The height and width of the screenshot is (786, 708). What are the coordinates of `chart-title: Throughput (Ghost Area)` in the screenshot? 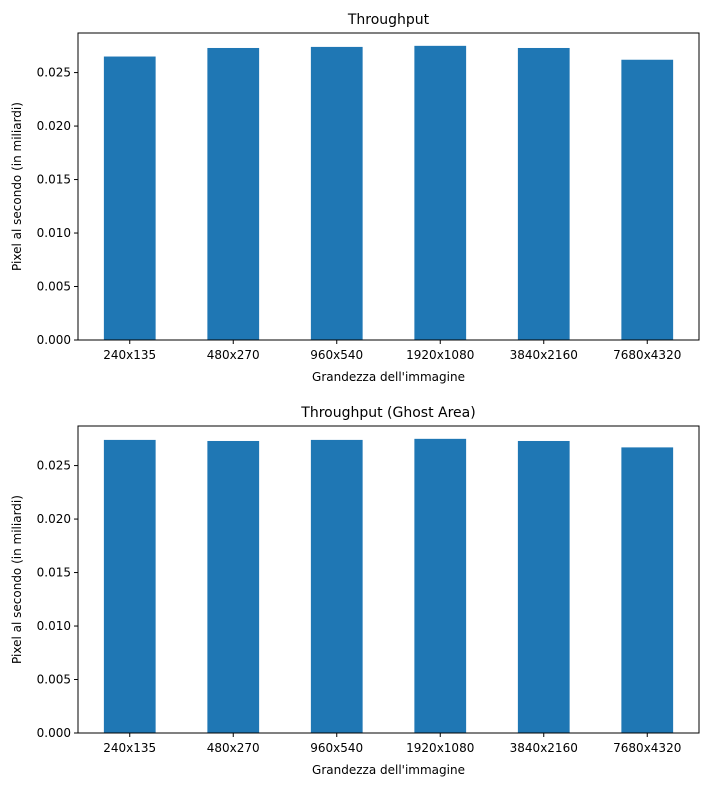 It's located at (387, 413).